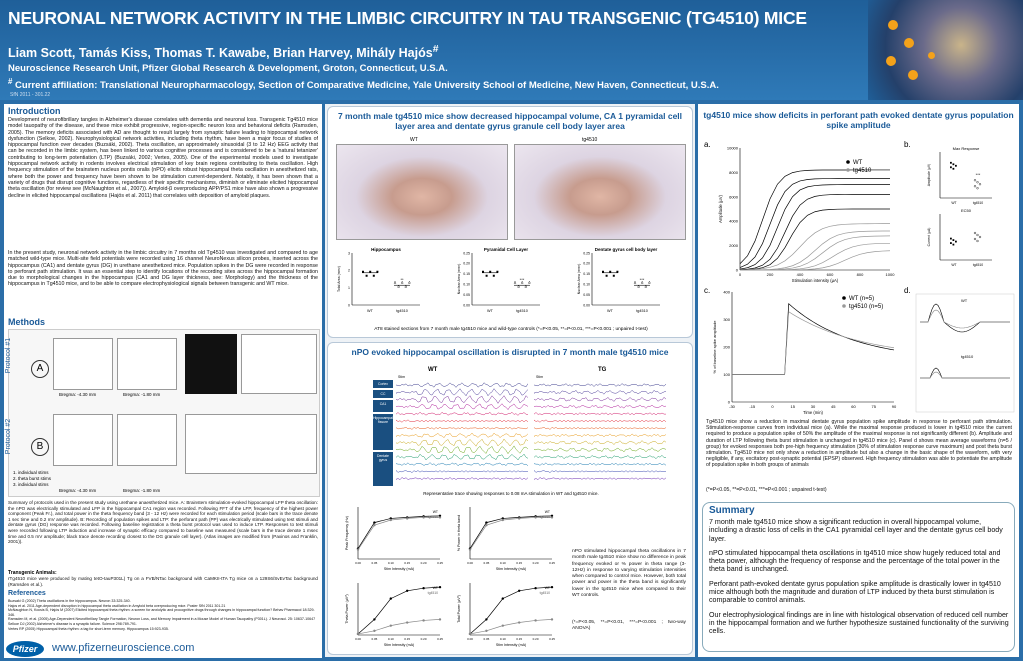 The width and height of the screenshot is (1023, 661). I want to click on x-tick-label: 0.20, so click(424, 563).